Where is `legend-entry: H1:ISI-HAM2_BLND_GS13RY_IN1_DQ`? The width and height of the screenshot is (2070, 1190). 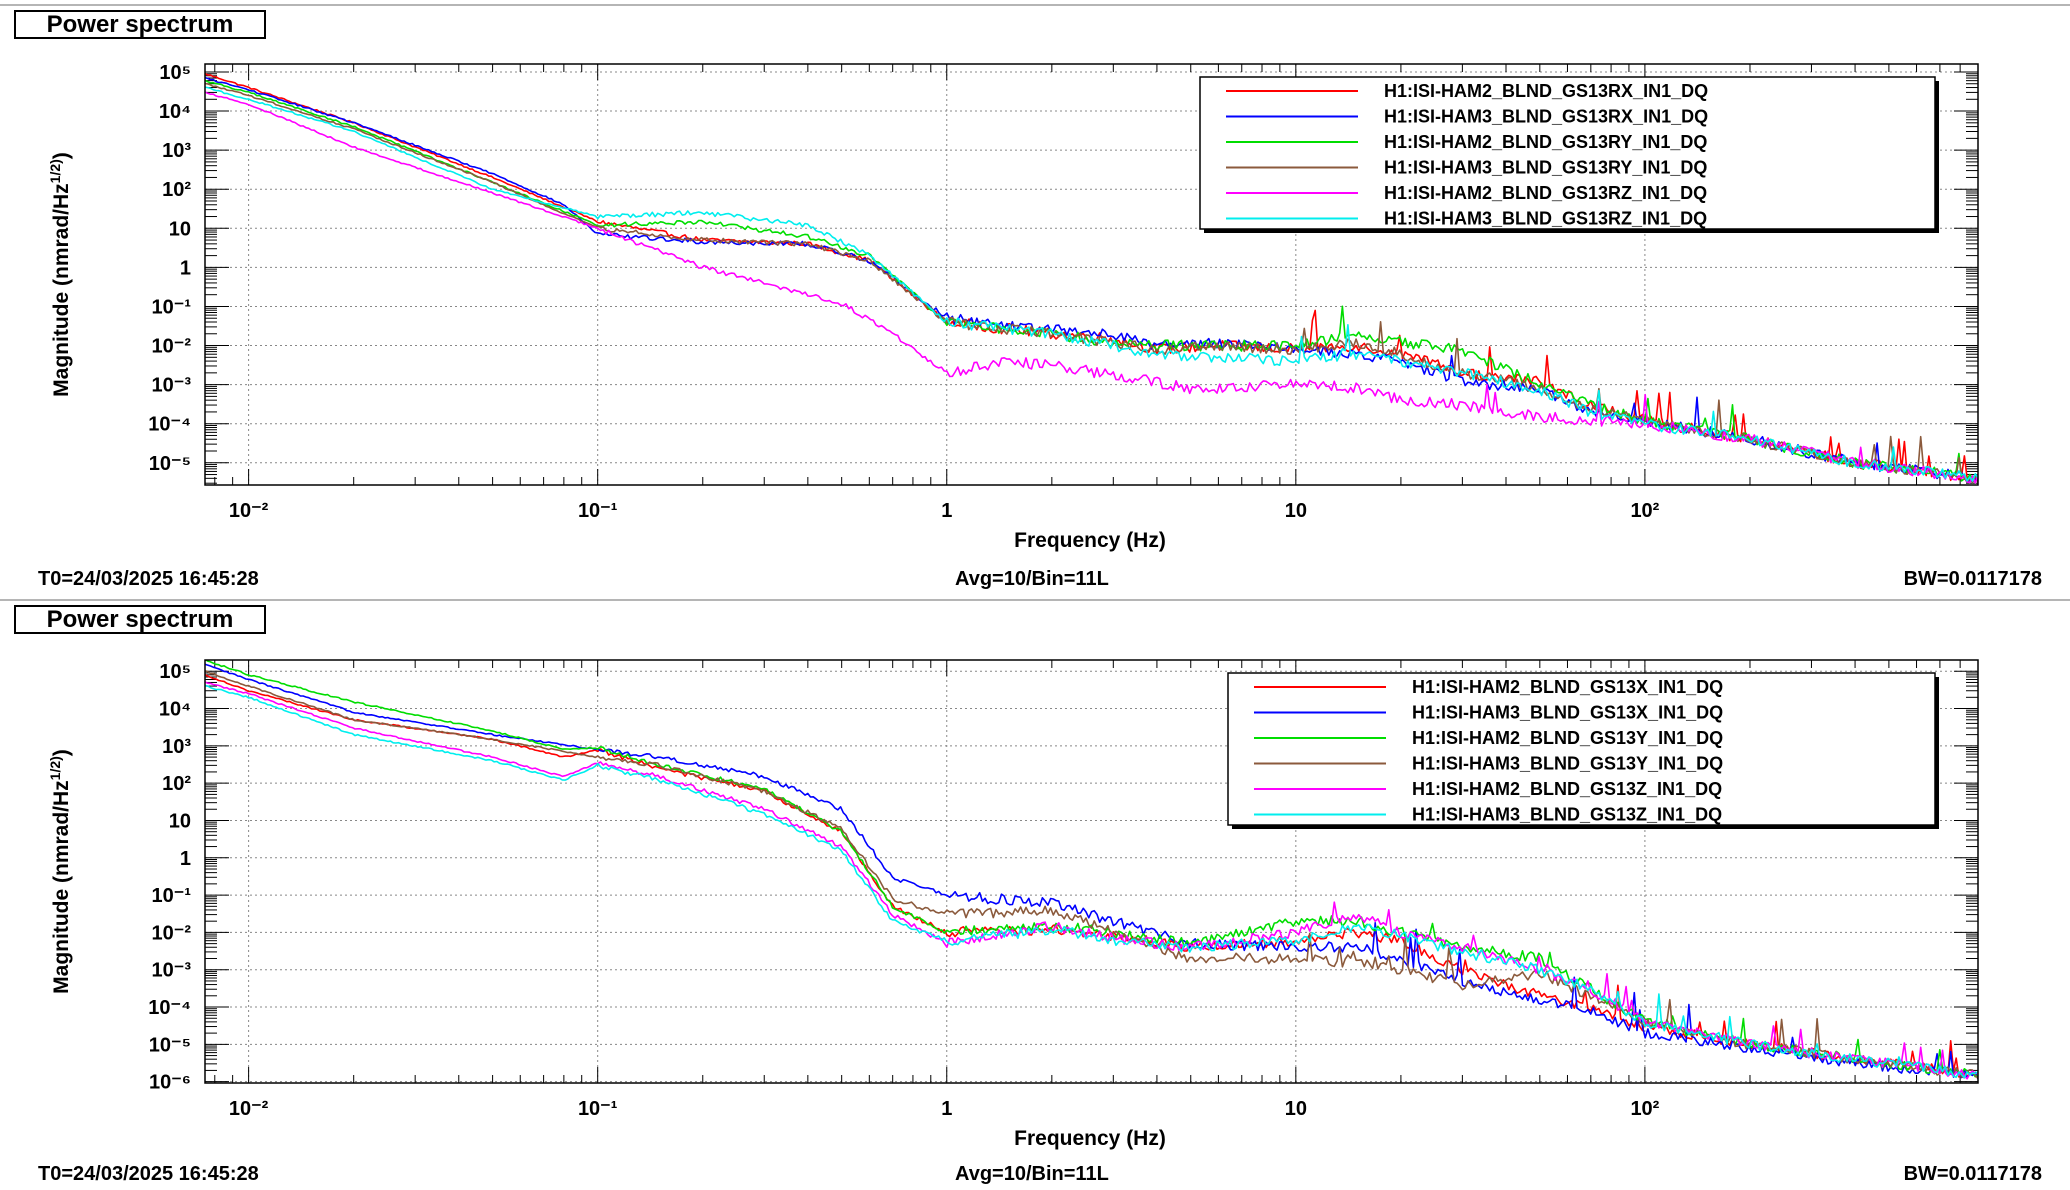
legend-entry: H1:ISI-HAM2_BLND_GS13RY_IN1_DQ is located at coordinates (1545, 142).